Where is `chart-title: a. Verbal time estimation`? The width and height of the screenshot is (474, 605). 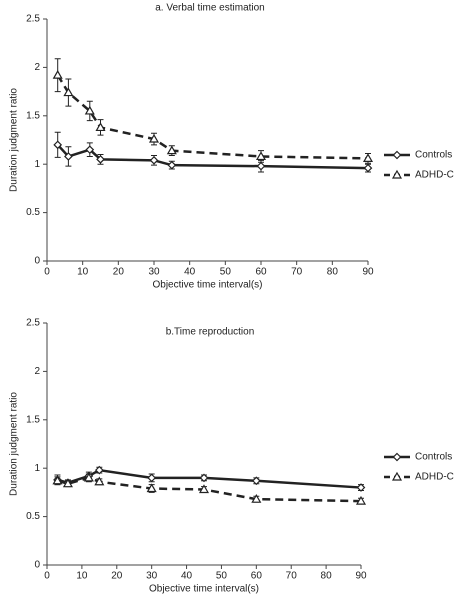
chart-title: a. Verbal time estimation is located at coordinates (210, 8).